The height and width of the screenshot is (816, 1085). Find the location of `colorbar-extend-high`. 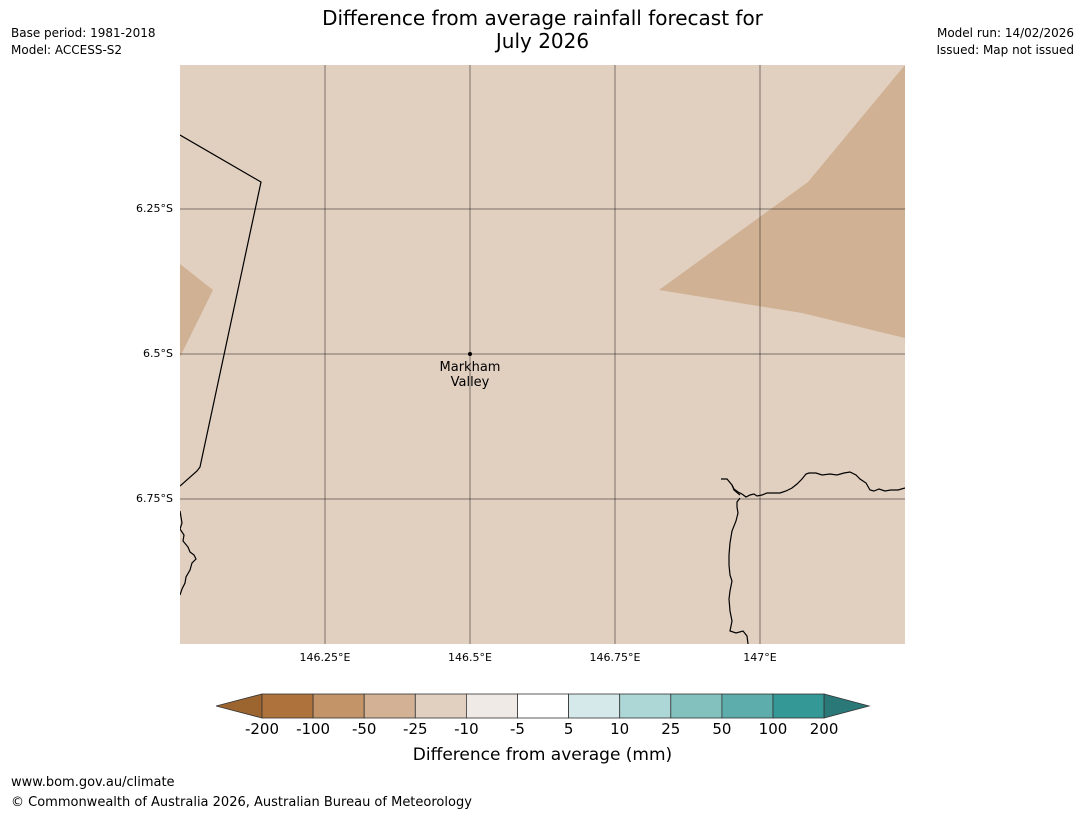

colorbar-extend-high is located at coordinates (847, 706).